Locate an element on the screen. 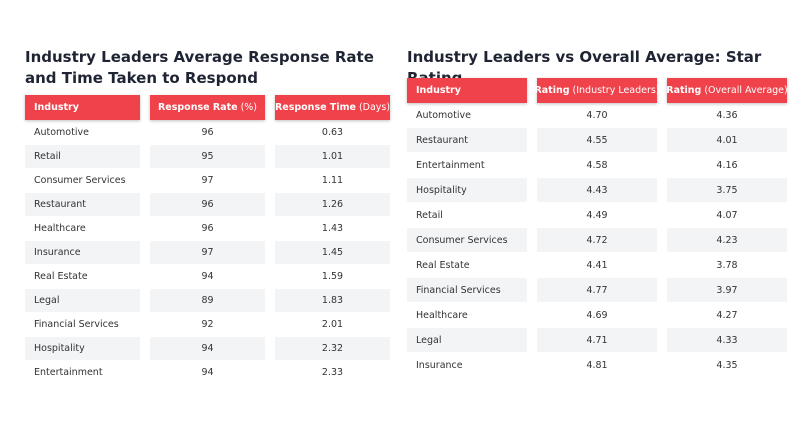 The image size is (800, 427). table-cell: 4.77 is located at coordinates (597, 290).